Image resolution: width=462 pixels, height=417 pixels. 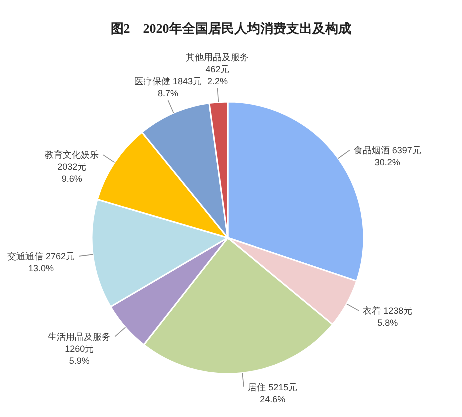 What do you see at coordinates (388, 317) in the screenshot?
I see `slice-label: 衣着 1238元 5.8%` at bounding box center [388, 317].